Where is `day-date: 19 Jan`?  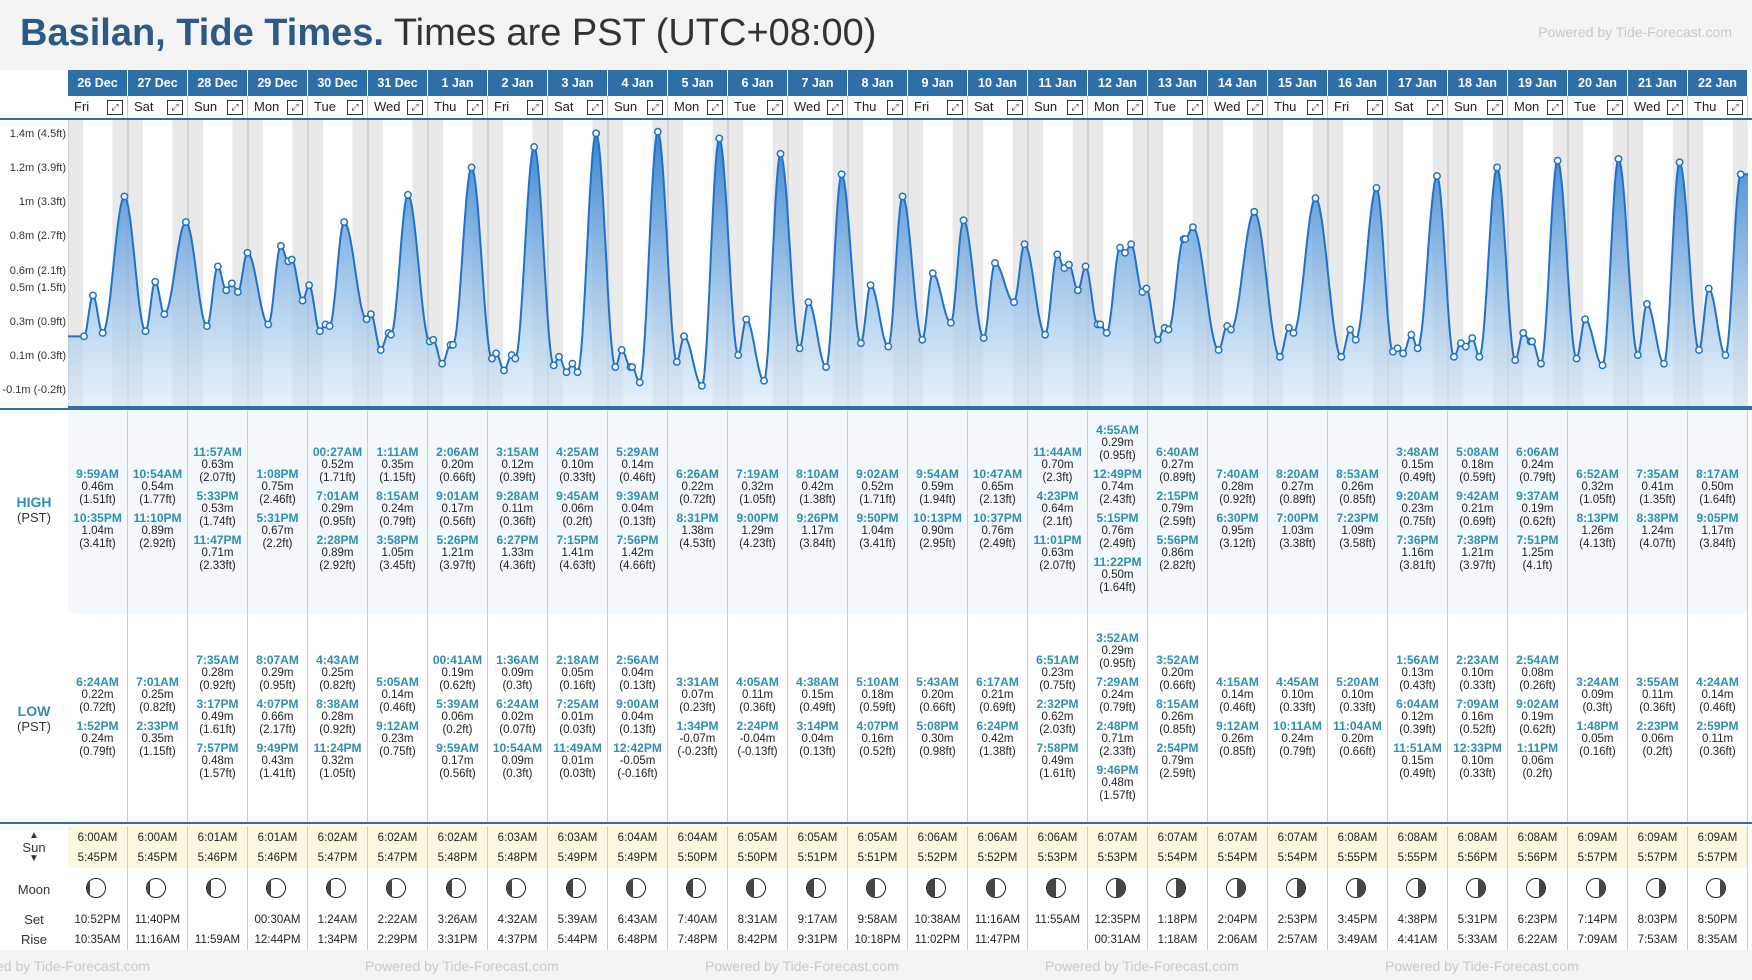 day-date: 19 Jan is located at coordinates (1538, 83).